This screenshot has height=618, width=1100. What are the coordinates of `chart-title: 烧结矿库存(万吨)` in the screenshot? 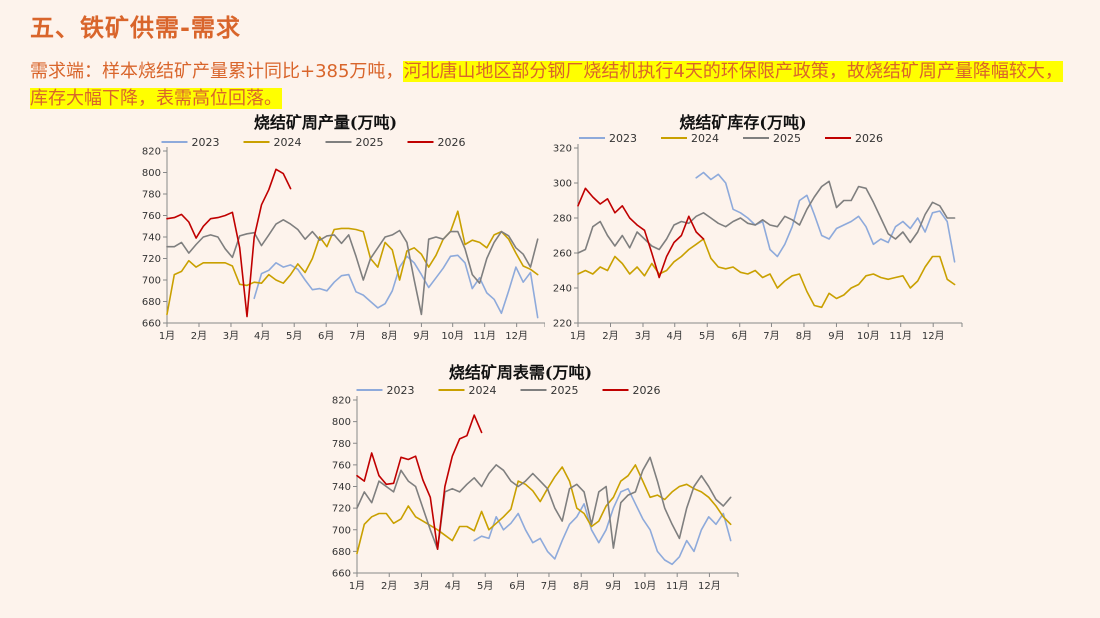 It's located at (742, 122).